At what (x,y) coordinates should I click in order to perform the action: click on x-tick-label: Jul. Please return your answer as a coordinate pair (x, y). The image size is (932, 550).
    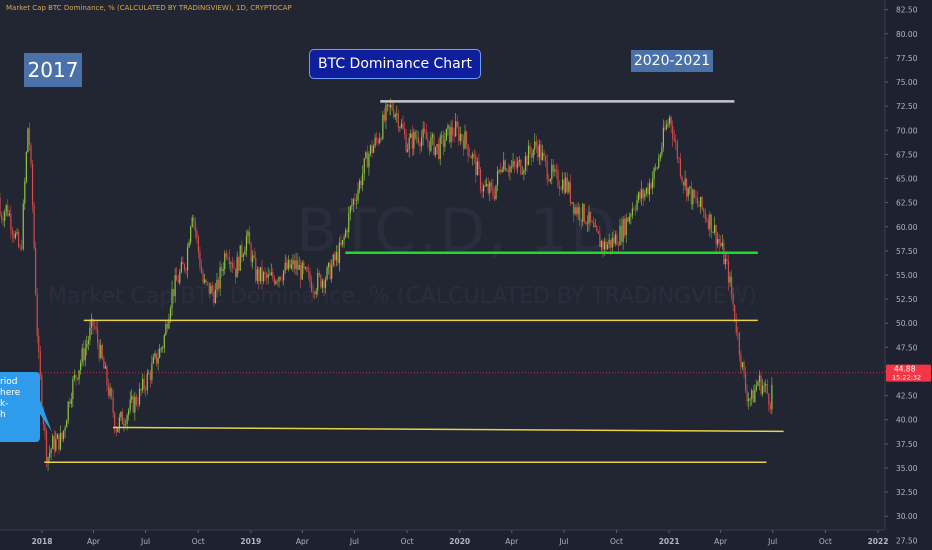
    Looking at the image, I should click on (772, 541).